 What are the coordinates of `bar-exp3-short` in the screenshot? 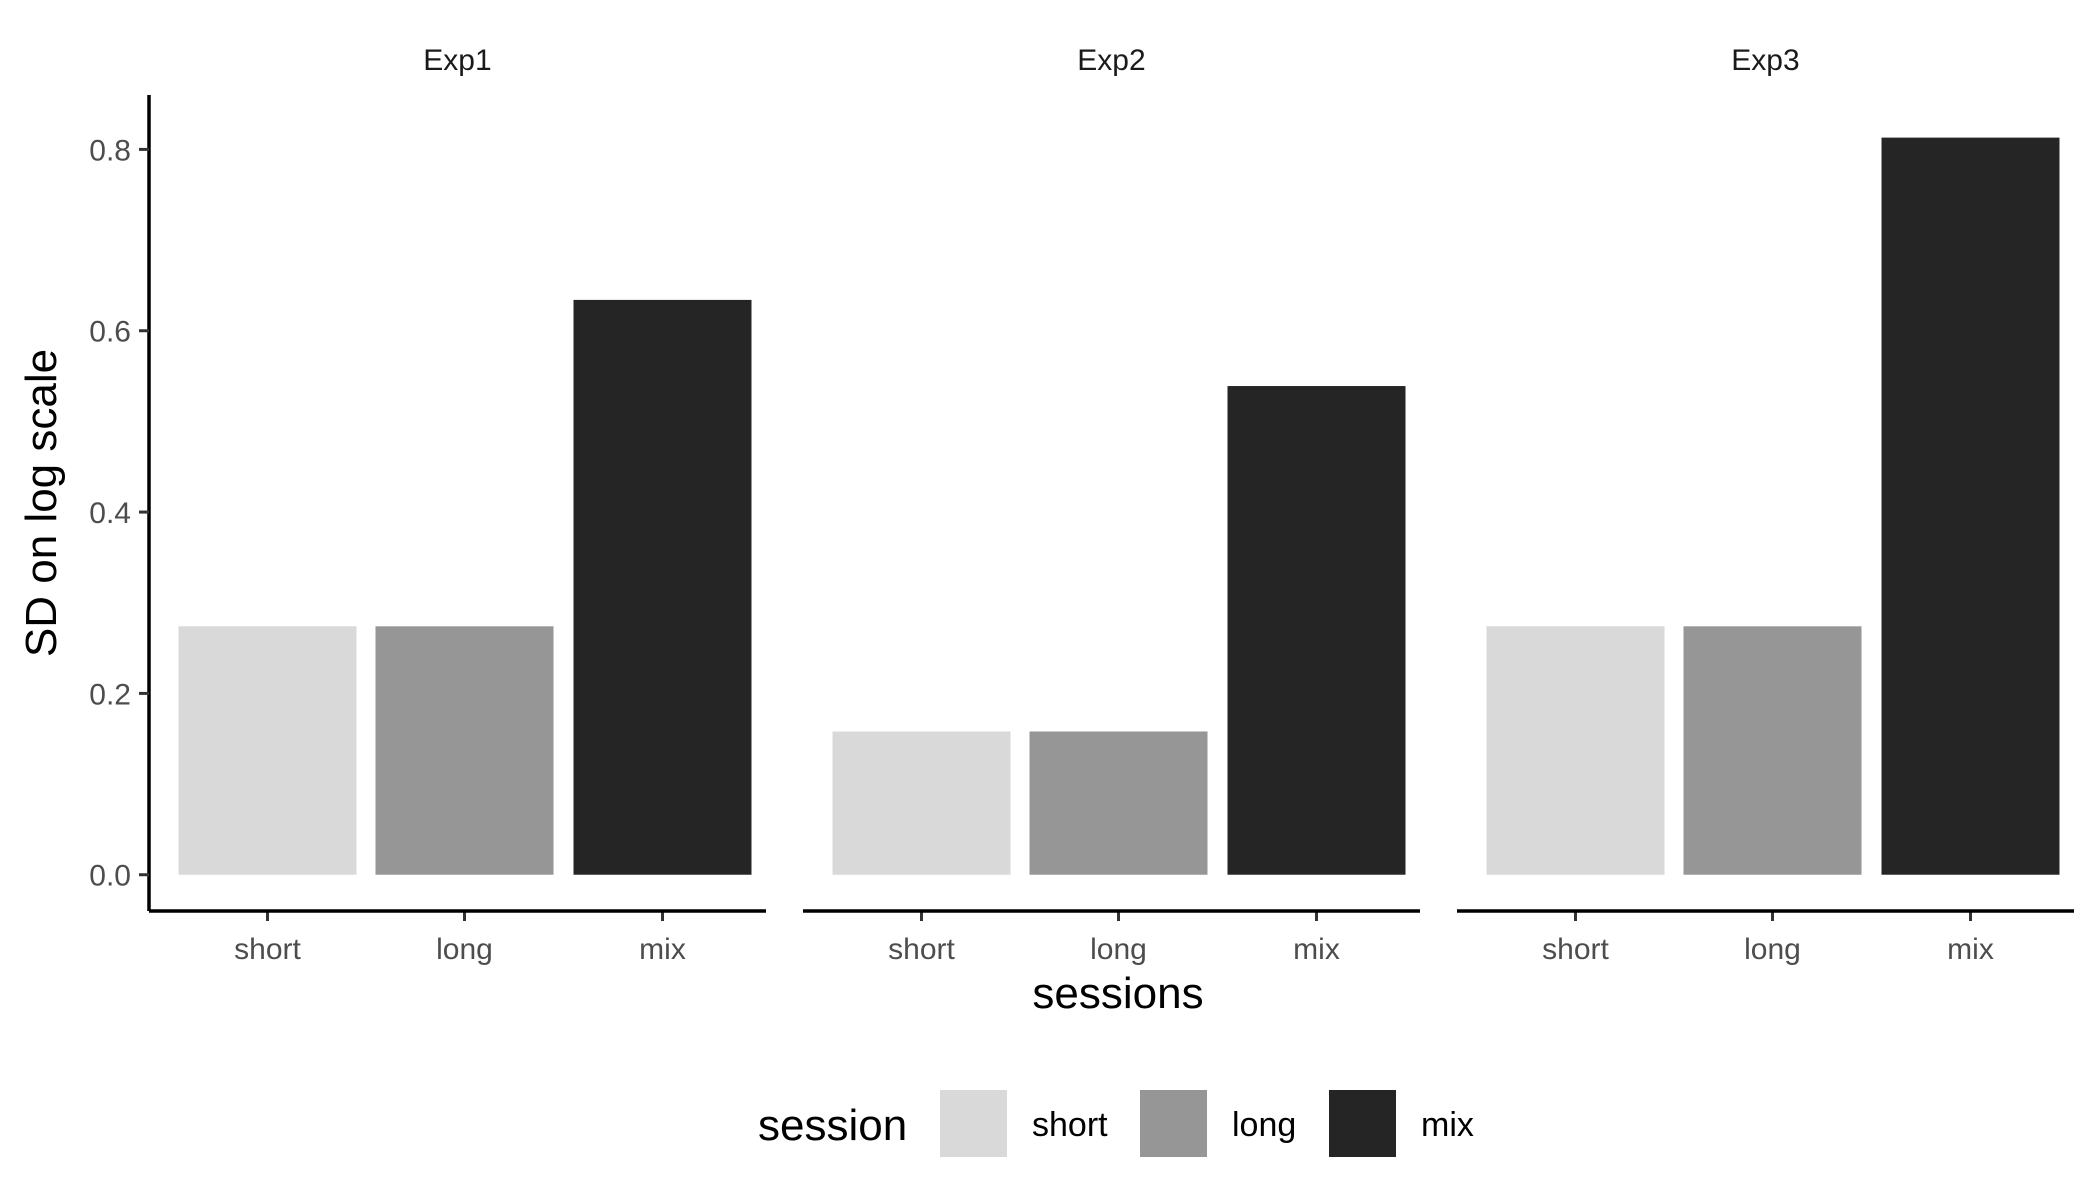 It's located at (1575, 750).